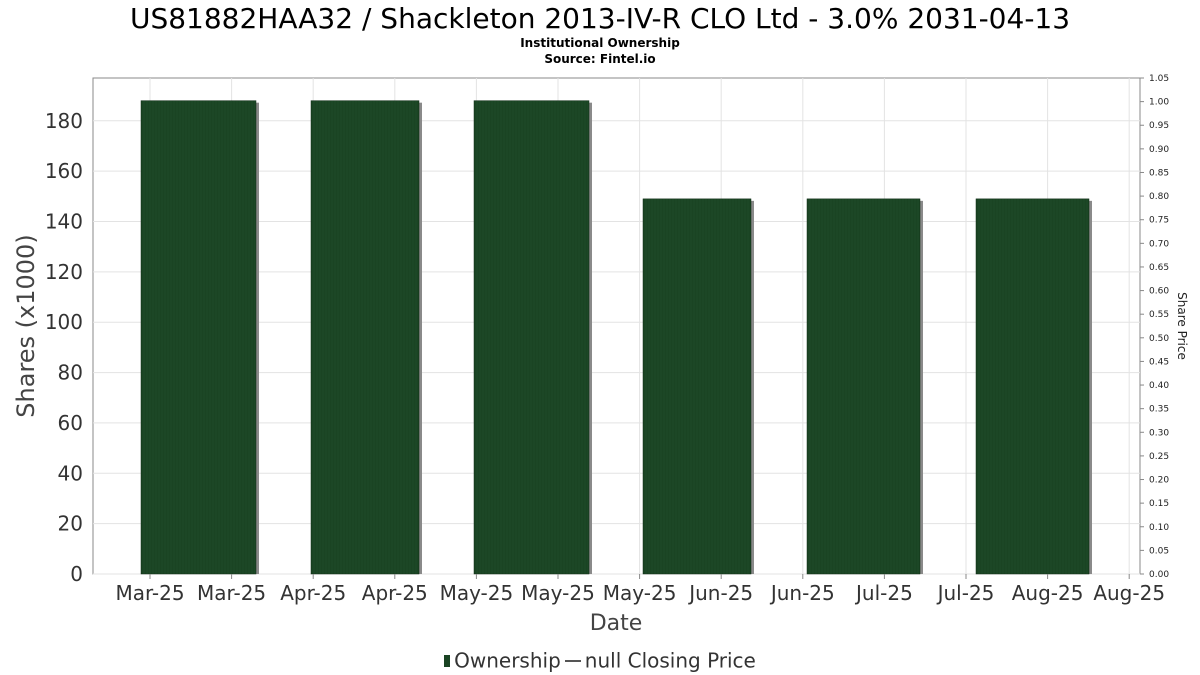 Image resolution: width=1200 pixels, height=675 pixels. Describe the element at coordinates (64, 322) in the screenshot. I see `y-tick-label: 100` at that location.